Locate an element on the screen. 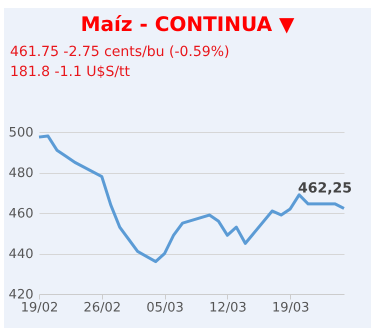 The width and height of the screenshot is (378, 332). x-tick-label: 26/02 is located at coordinates (103, 308).